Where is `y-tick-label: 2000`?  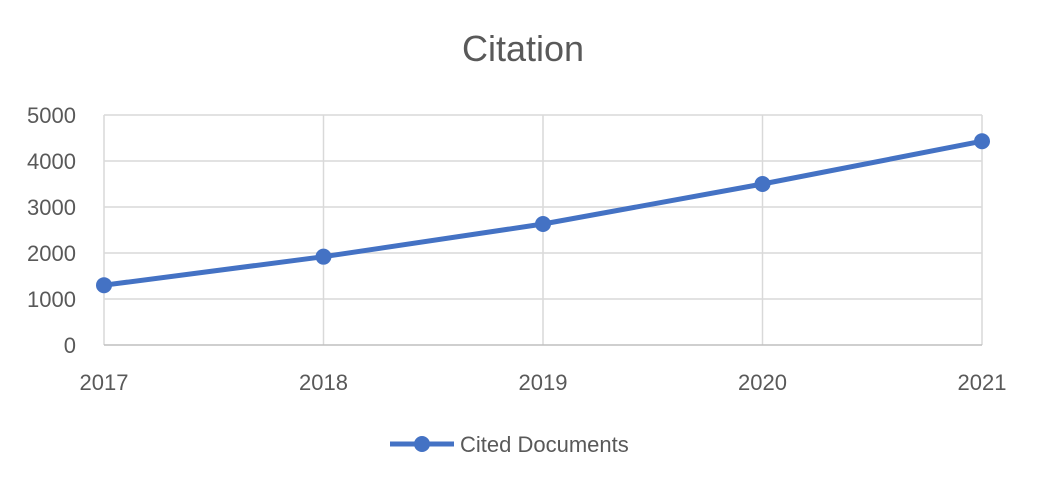 y-tick-label: 2000 is located at coordinates (51, 253).